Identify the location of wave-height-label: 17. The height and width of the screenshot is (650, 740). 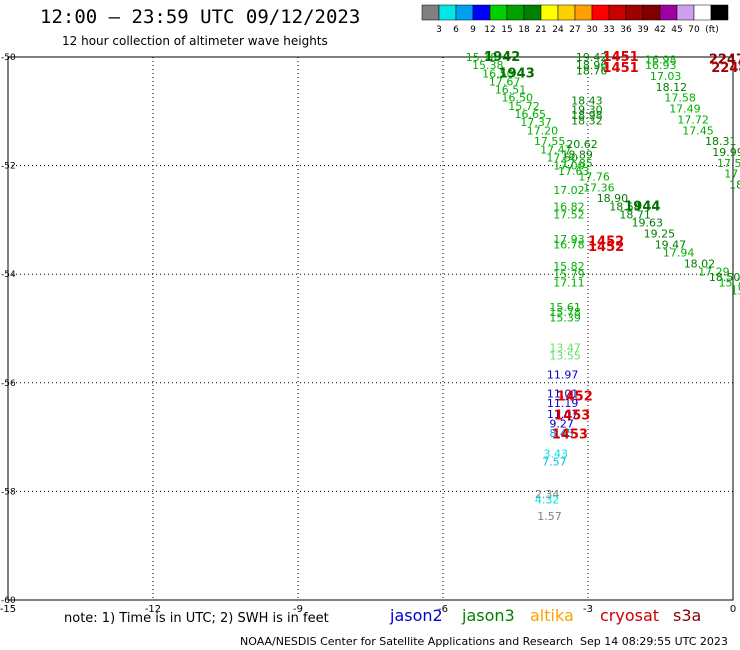
(731, 174).